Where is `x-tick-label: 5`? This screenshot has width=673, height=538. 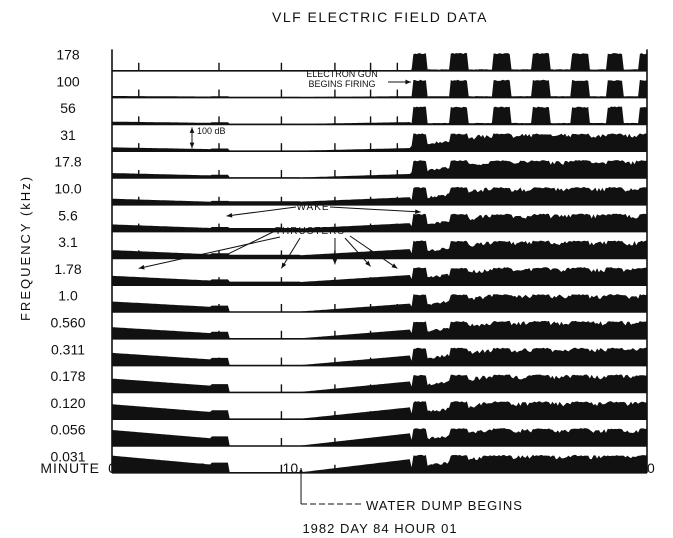 x-tick-label: 5 is located at coordinates (201, 468).